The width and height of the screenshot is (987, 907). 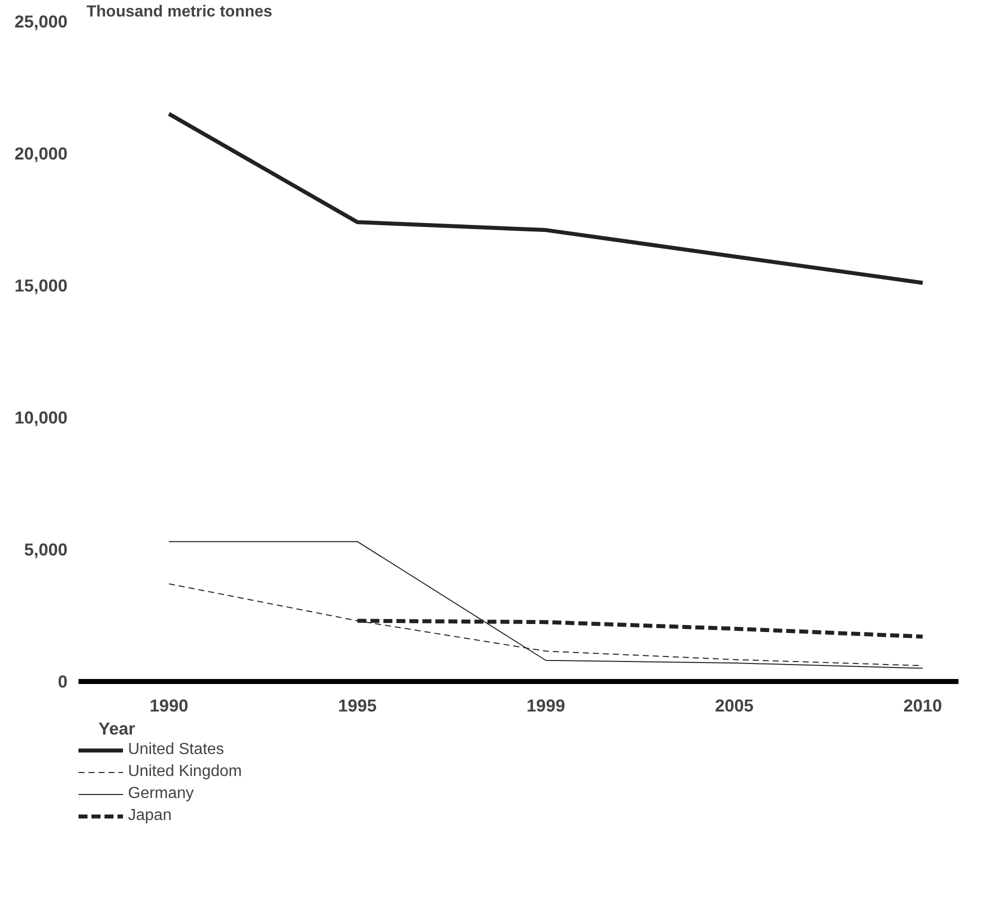 What do you see at coordinates (922, 706) in the screenshot?
I see `x-tick-label: 2010` at bounding box center [922, 706].